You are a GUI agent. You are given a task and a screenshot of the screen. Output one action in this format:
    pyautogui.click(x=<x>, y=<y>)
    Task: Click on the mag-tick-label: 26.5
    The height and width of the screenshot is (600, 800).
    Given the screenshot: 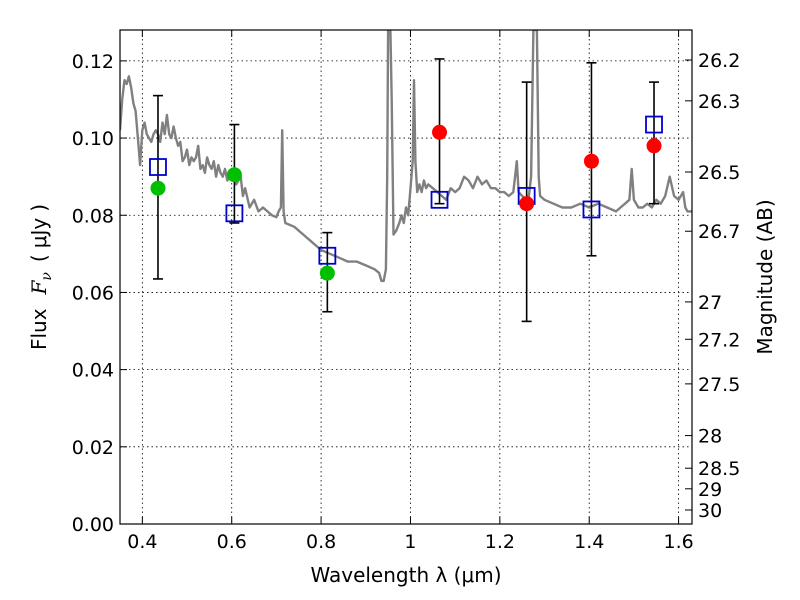 What is the action you would take?
    pyautogui.click(x=719, y=173)
    